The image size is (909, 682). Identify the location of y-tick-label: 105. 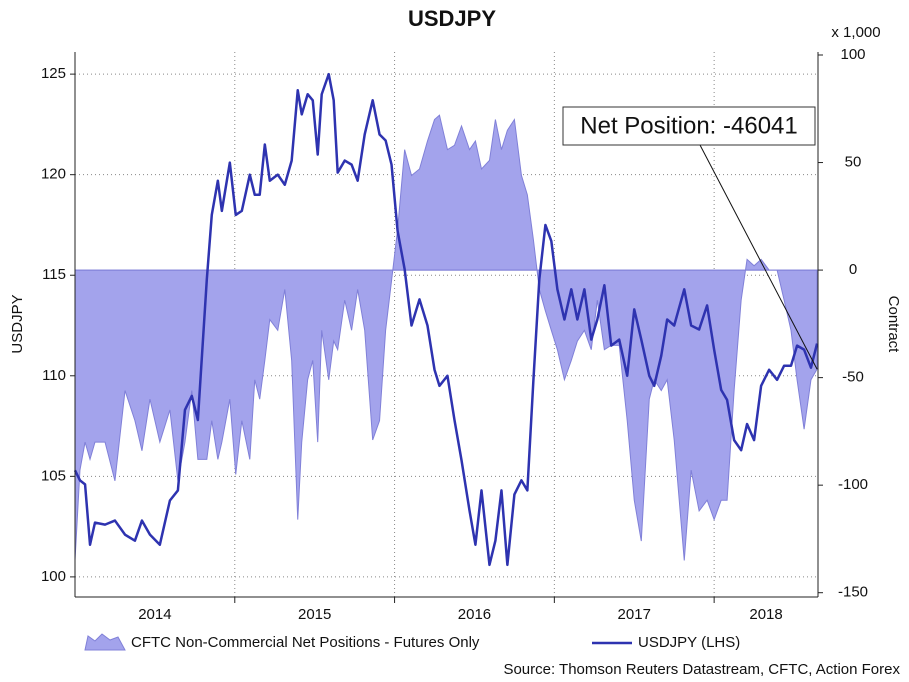
(53, 475).